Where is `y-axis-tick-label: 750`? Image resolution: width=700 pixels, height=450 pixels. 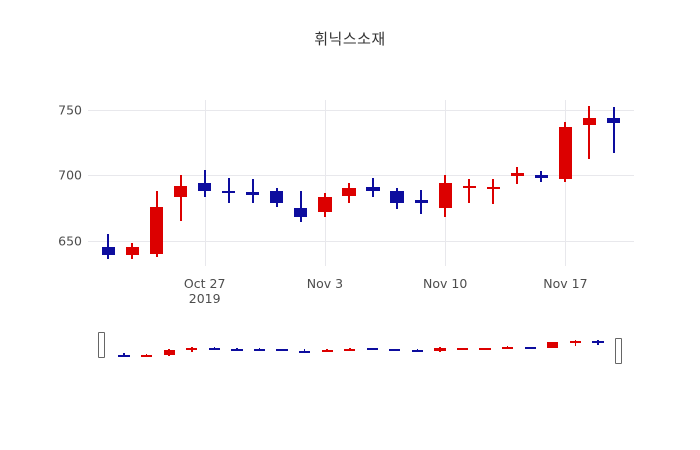 y-axis-tick-label: 750 is located at coordinates (70, 110).